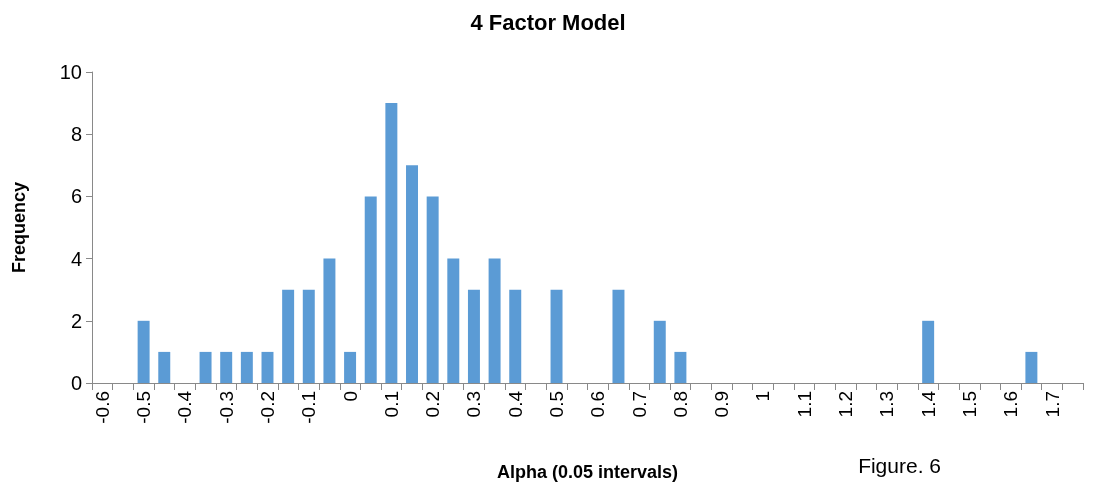 Image resolution: width=1096 pixels, height=488 pixels. I want to click on x-tick-label: 1.7, so click(1052, 404).